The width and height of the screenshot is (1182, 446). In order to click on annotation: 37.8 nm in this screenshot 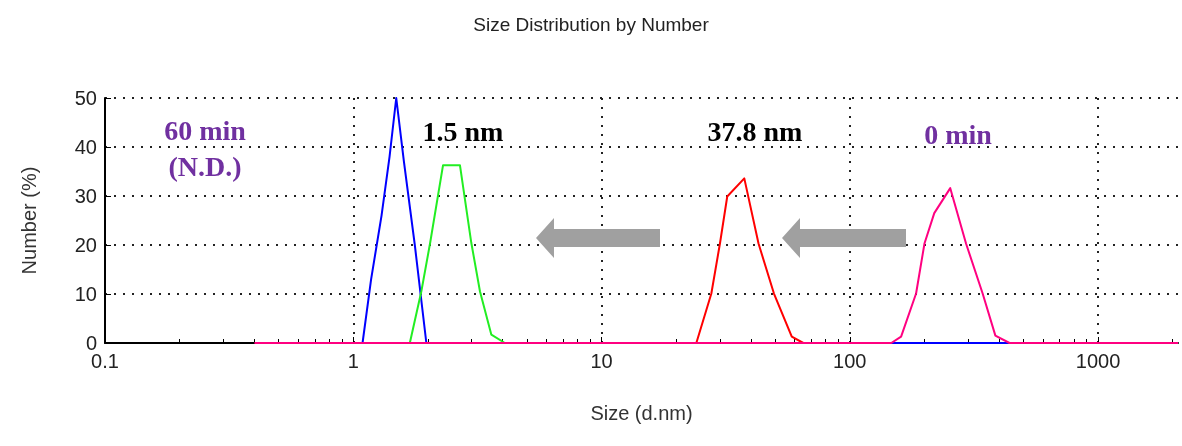, I will do `click(755, 131)`.